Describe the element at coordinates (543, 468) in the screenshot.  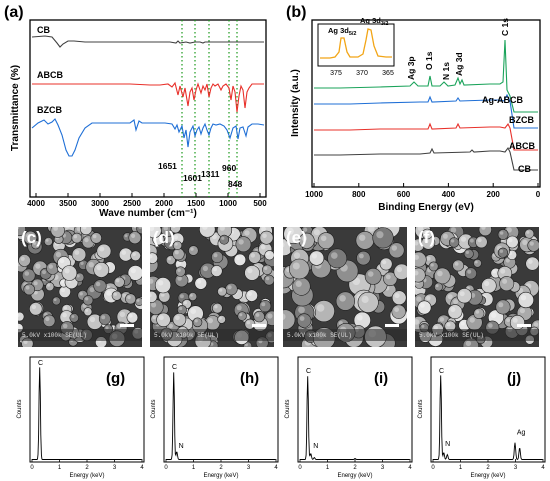
I see `edx-tick-label: 4` at that location.